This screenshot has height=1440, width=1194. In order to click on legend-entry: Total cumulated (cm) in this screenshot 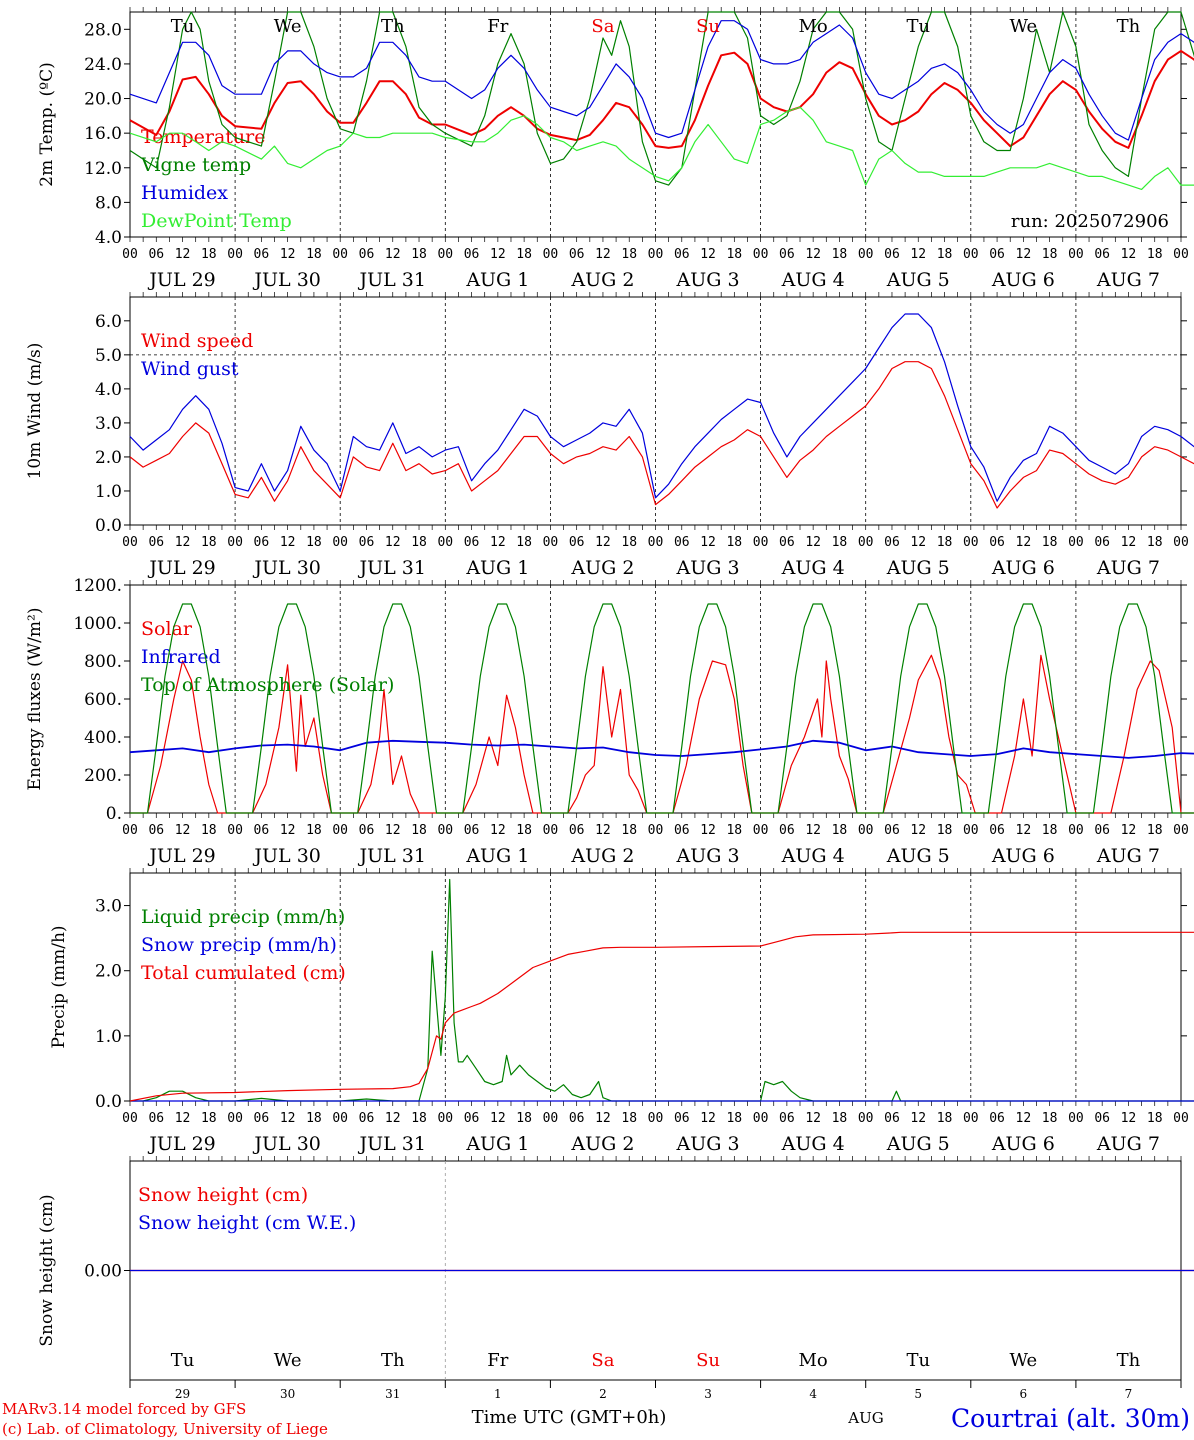, I will do `click(243, 973)`.